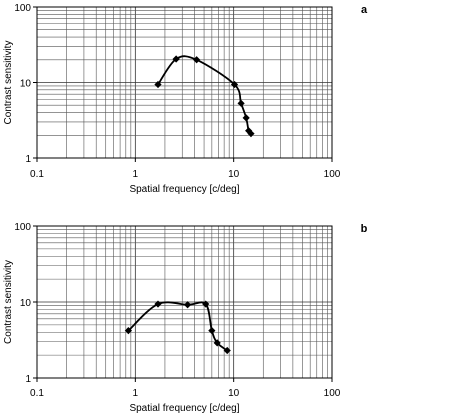 The width and height of the screenshot is (474, 420). I want to click on panel-label: b, so click(364, 229).